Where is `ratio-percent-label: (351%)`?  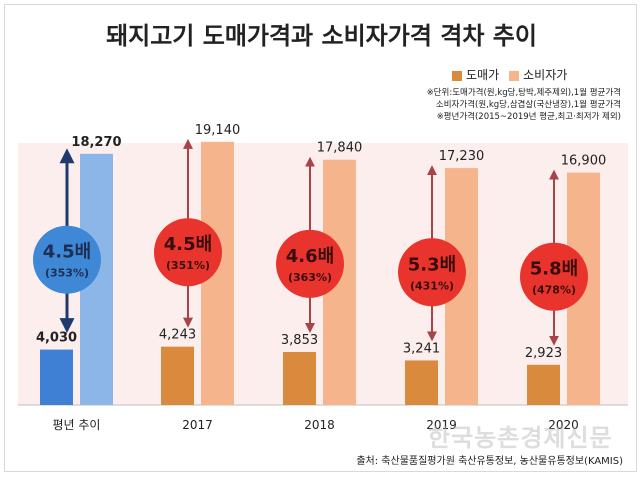 ratio-percent-label: (351%) is located at coordinates (188, 265).